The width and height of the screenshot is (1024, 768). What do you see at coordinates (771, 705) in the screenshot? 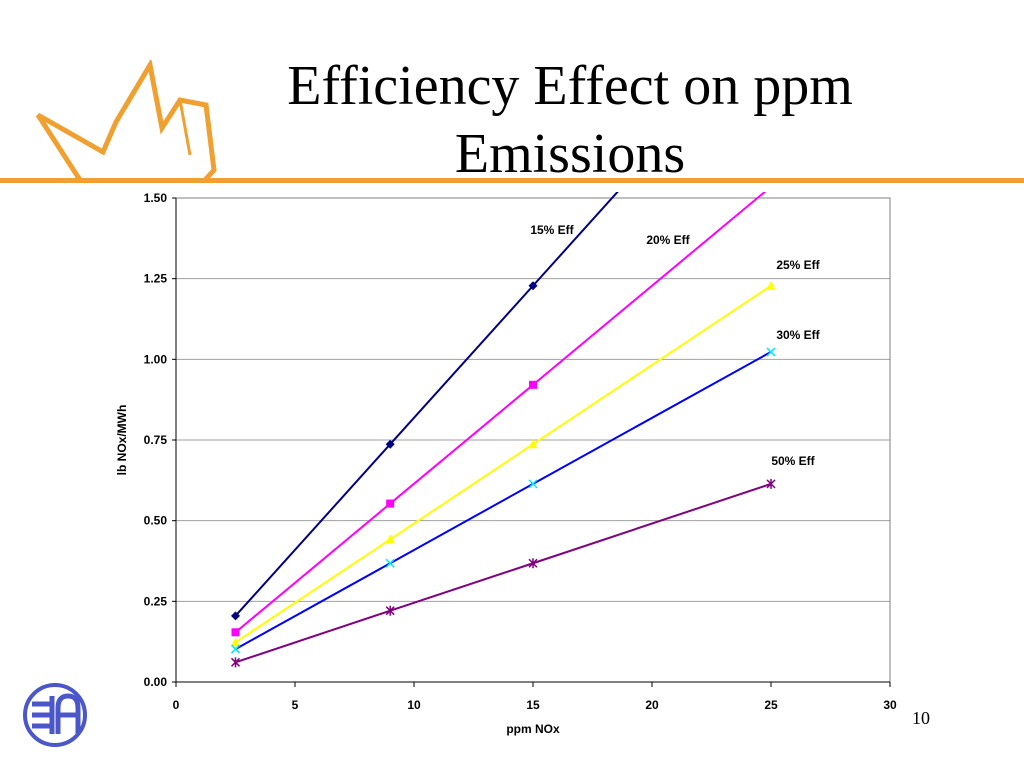
I see `x-tick-label: 25` at bounding box center [771, 705].